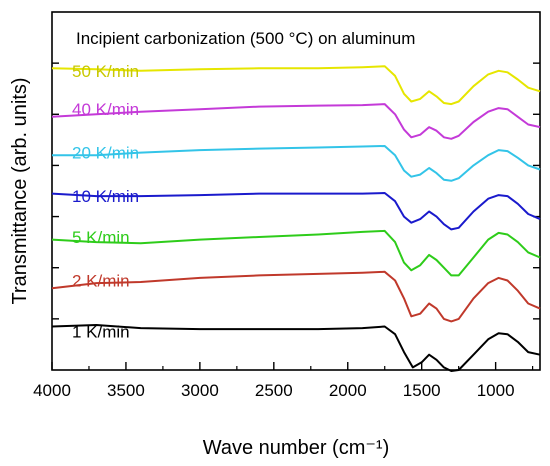  What do you see at coordinates (422, 390) in the screenshot?
I see `x-tick-label: 1500` at bounding box center [422, 390].